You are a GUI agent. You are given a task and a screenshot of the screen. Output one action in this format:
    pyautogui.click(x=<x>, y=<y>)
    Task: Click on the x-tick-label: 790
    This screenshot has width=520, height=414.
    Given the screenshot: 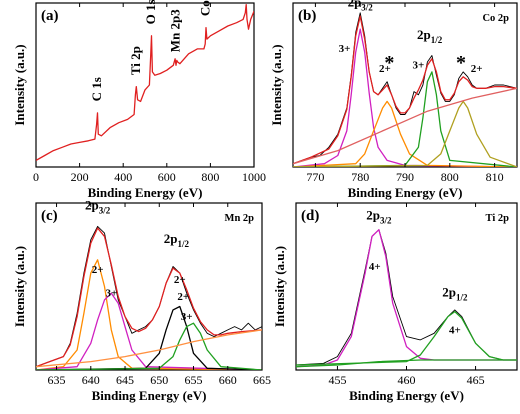 What is the action you would take?
    pyautogui.click(x=405, y=177)
    